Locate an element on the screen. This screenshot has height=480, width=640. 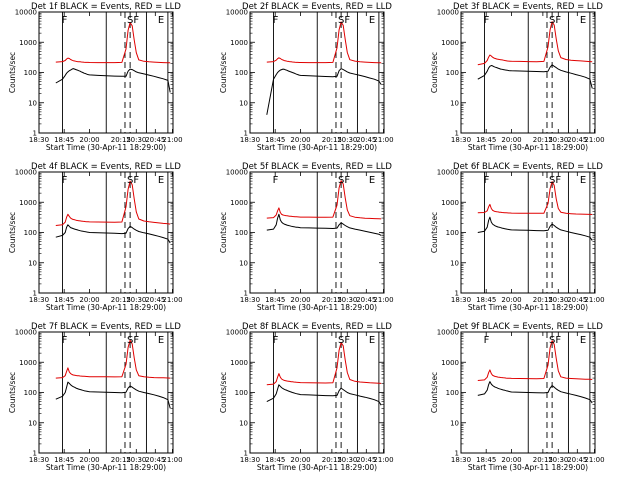
panel-title: Det 5f BLACK = Events, RED = LLD is located at coordinates (317, 167).